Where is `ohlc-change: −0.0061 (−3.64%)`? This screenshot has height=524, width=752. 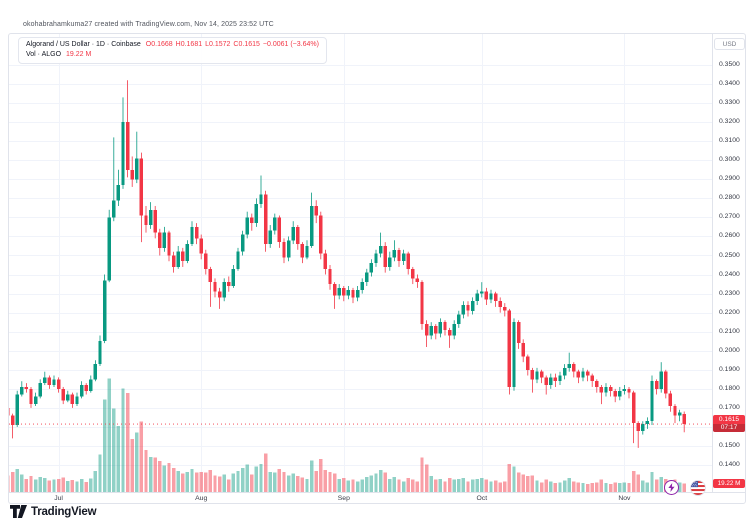
ohlc-change: −0.0061 (−3.64%) is located at coordinates (290, 44).